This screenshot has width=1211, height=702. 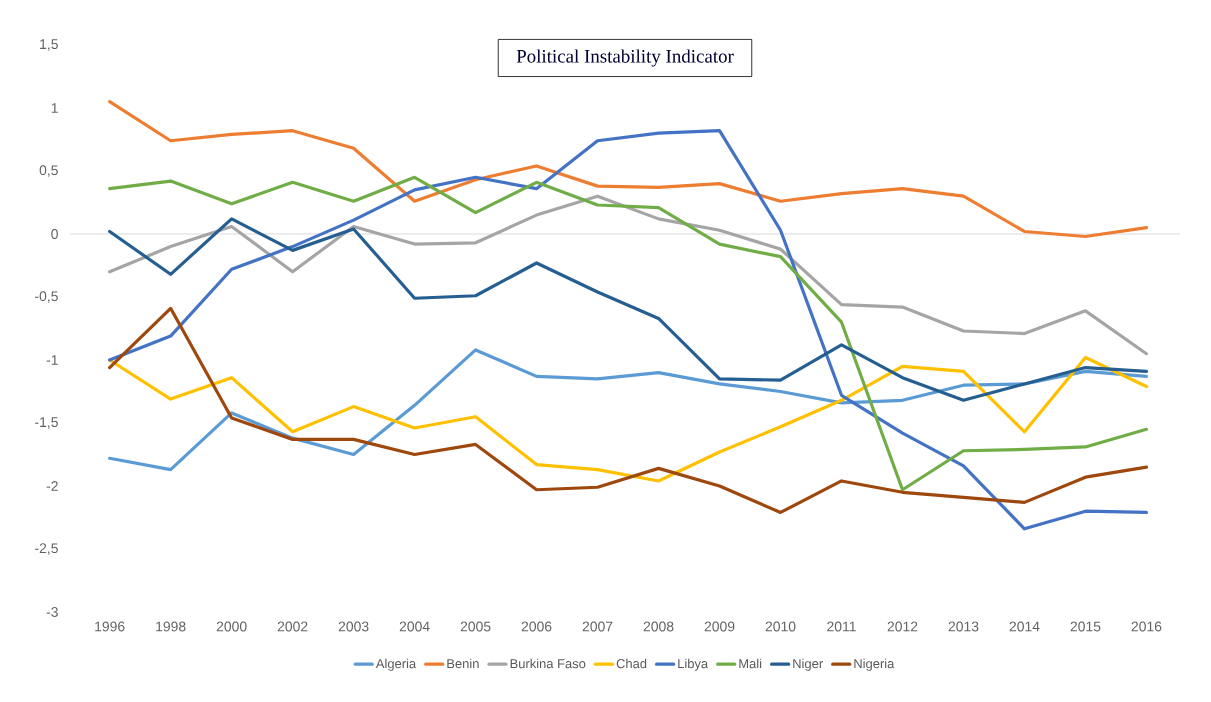 I want to click on x-tick-label: 2013, so click(x=963, y=626).